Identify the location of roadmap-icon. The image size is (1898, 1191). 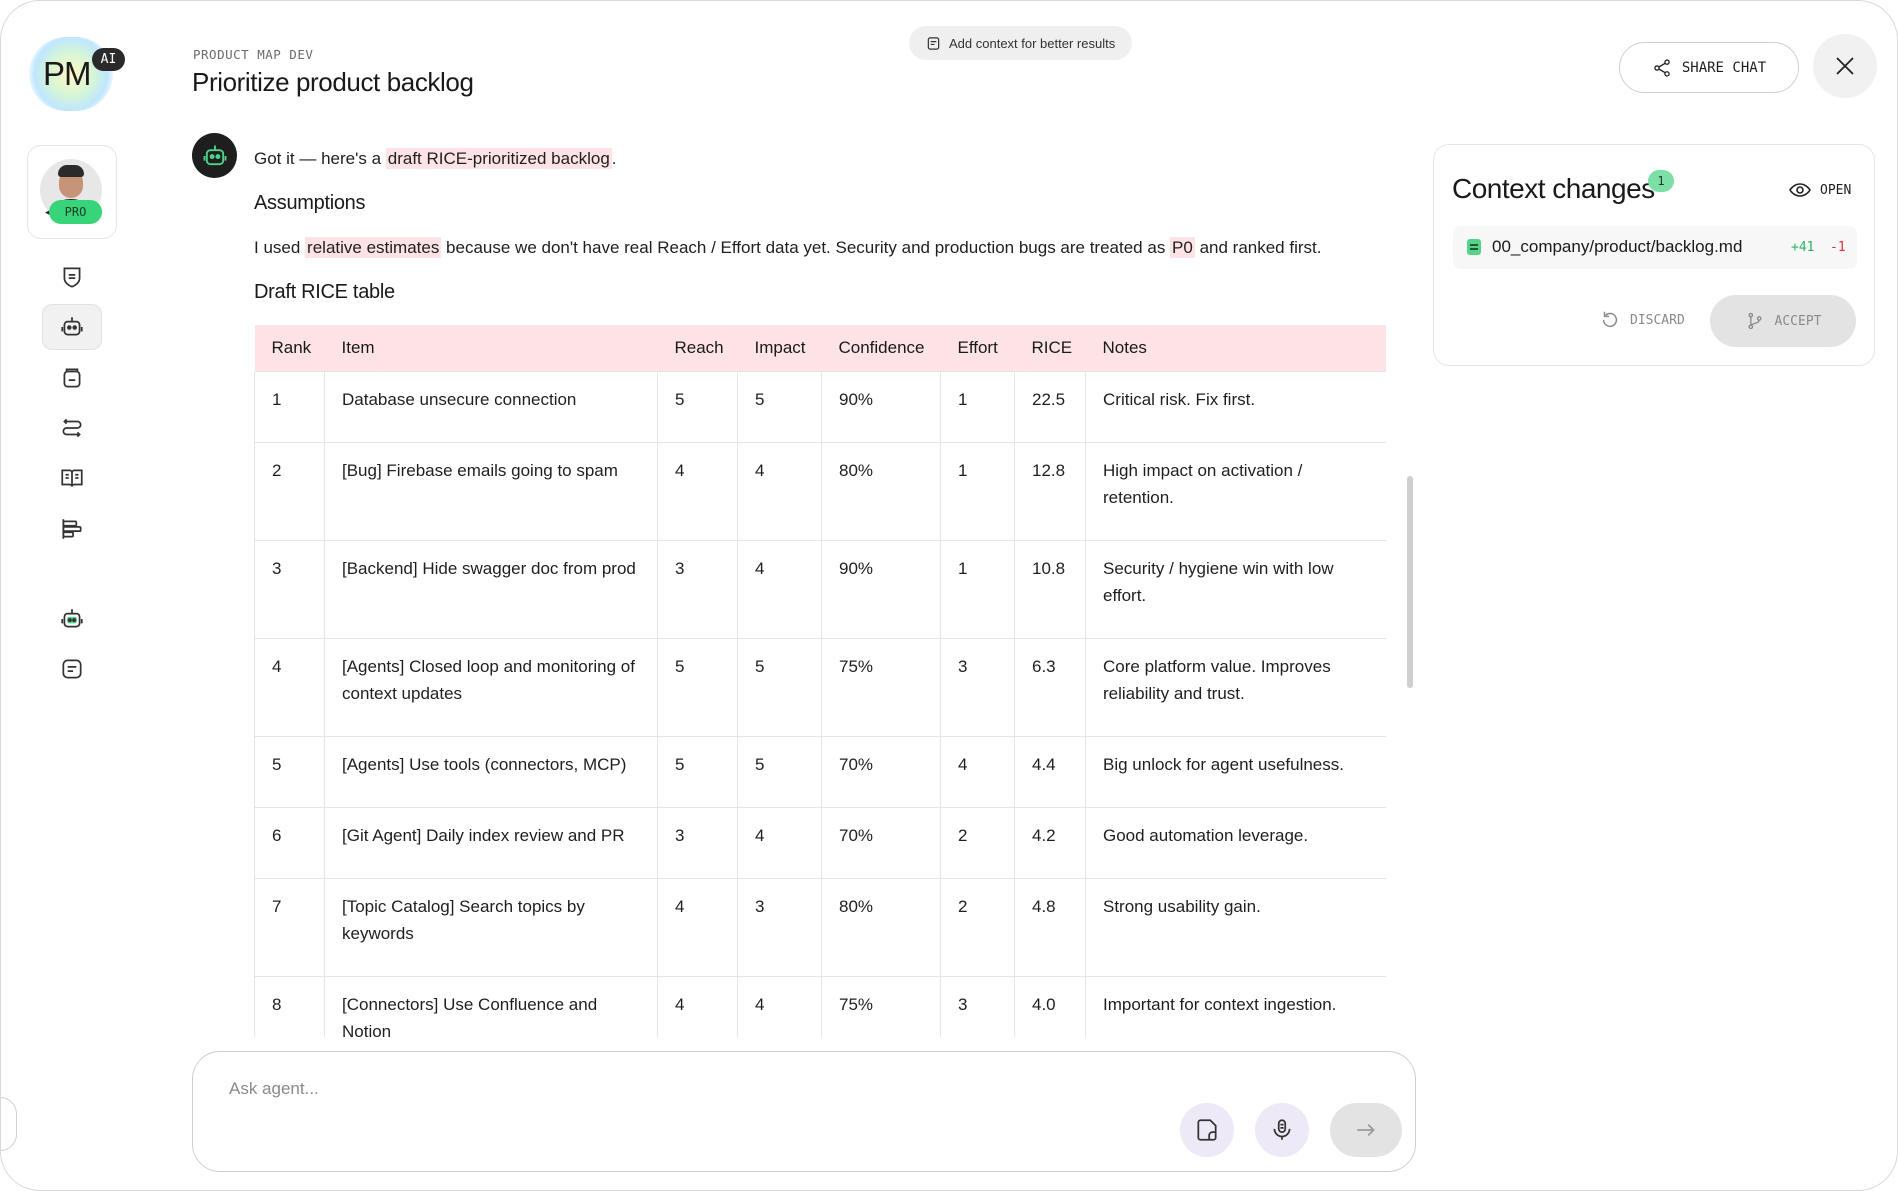
(72, 529).